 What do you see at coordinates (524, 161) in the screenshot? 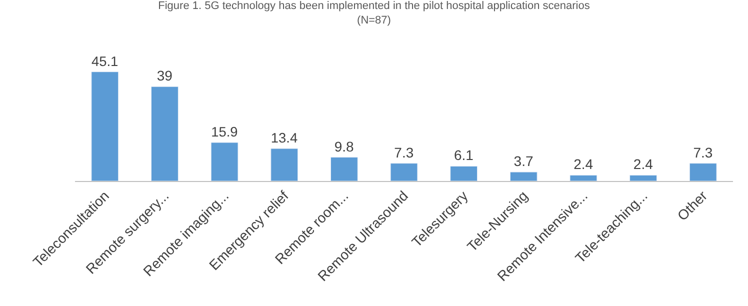
I see `data-label: 3.7` at bounding box center [524, 161].